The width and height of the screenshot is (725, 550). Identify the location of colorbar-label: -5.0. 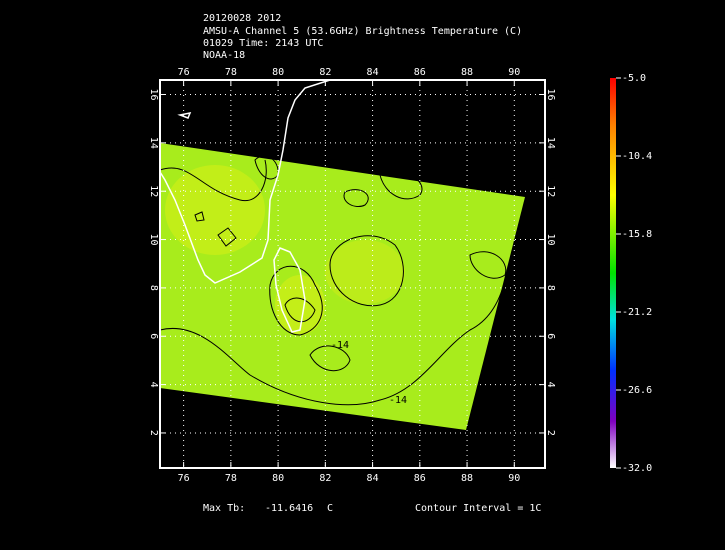
(634, 78).